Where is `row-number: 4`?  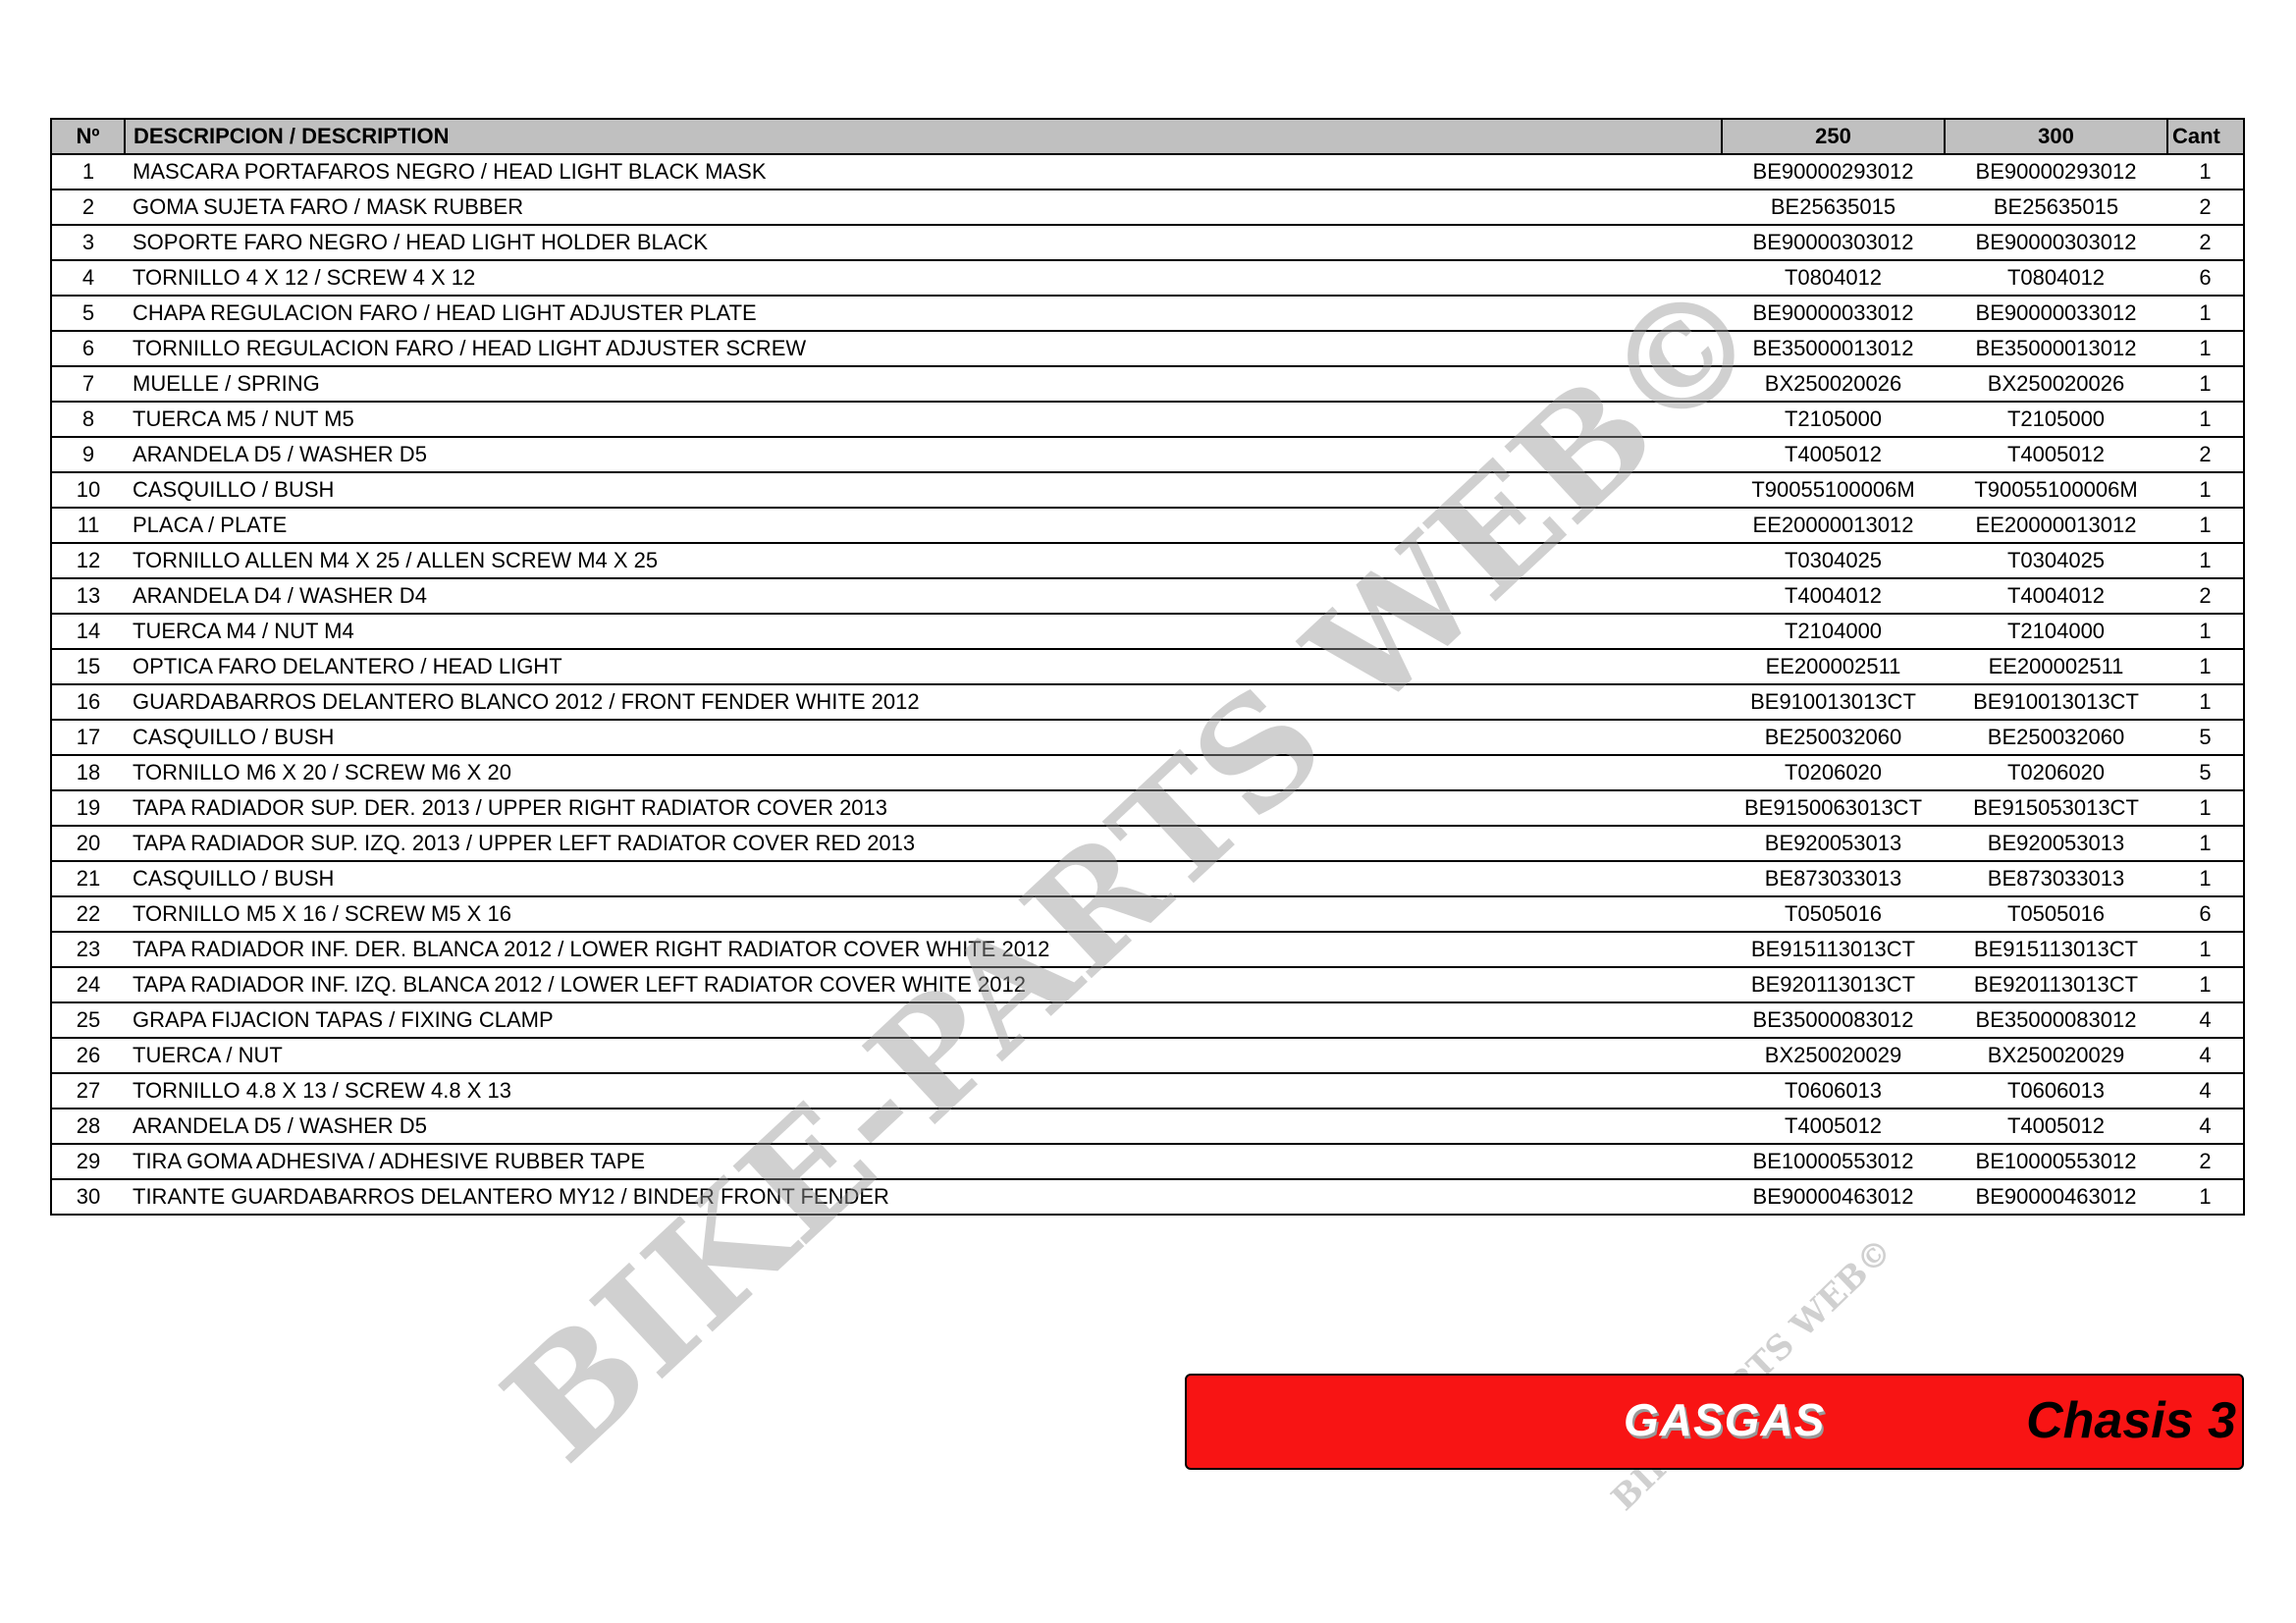 row-number: 4 is located at coordinates (87, 278).